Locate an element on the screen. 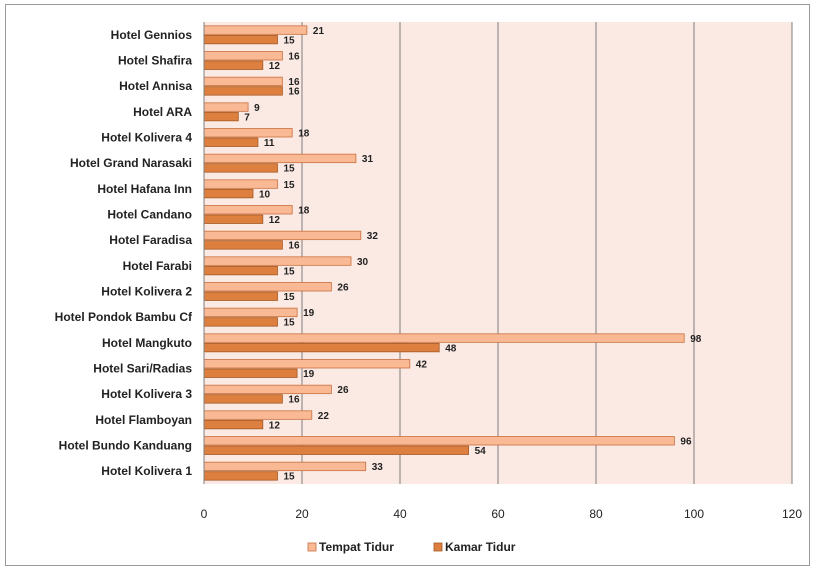  kamar-tidur-value: 19 is located at coordinates (309, 374).